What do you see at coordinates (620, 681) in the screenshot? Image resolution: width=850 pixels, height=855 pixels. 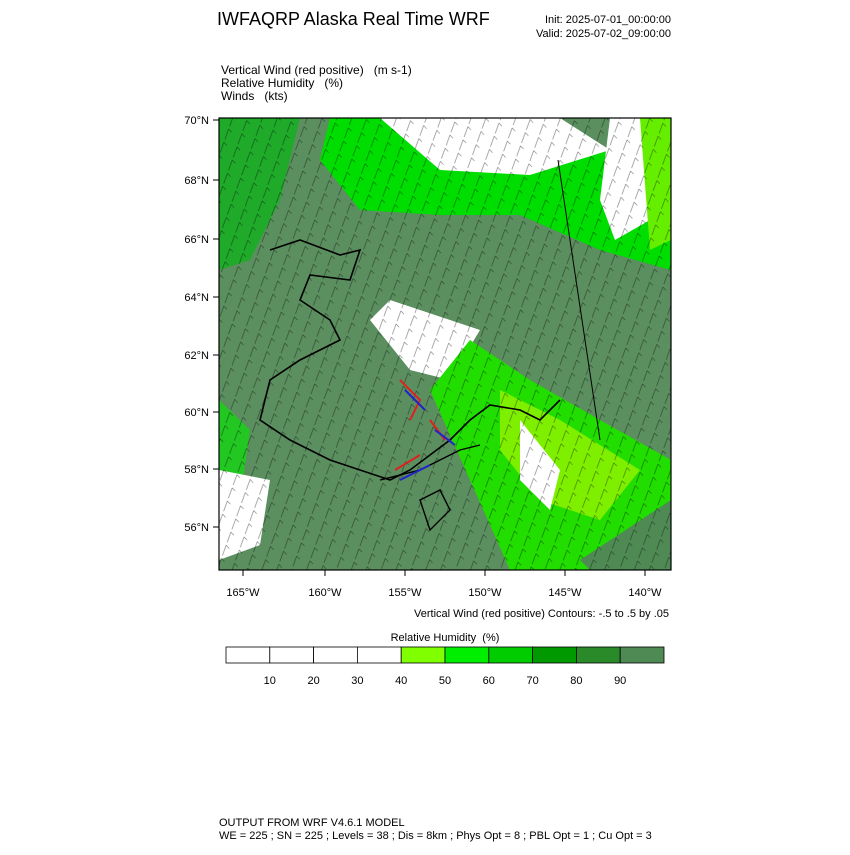 I see `colorbar-label: 90` at bounding box center [620, 681].